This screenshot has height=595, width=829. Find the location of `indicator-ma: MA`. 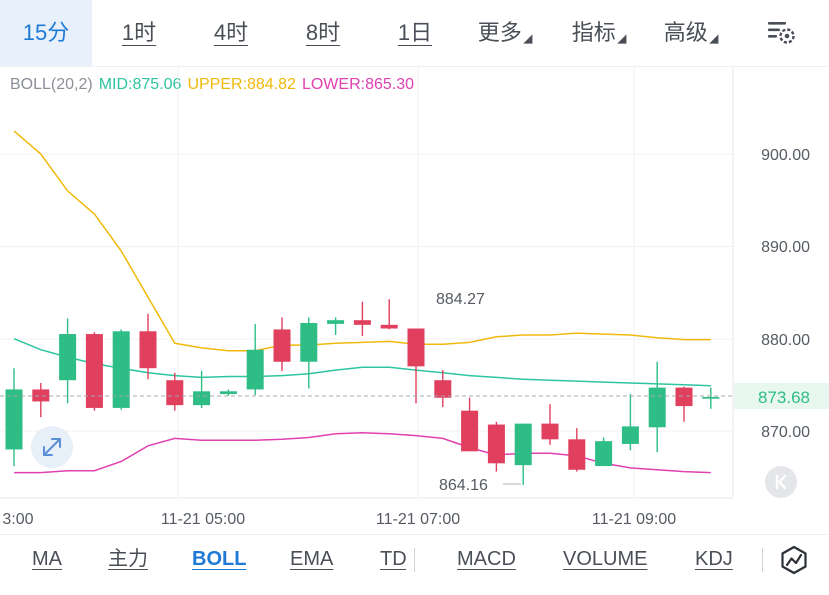

indicator-ma: MA is located at coordinates (47, 559).